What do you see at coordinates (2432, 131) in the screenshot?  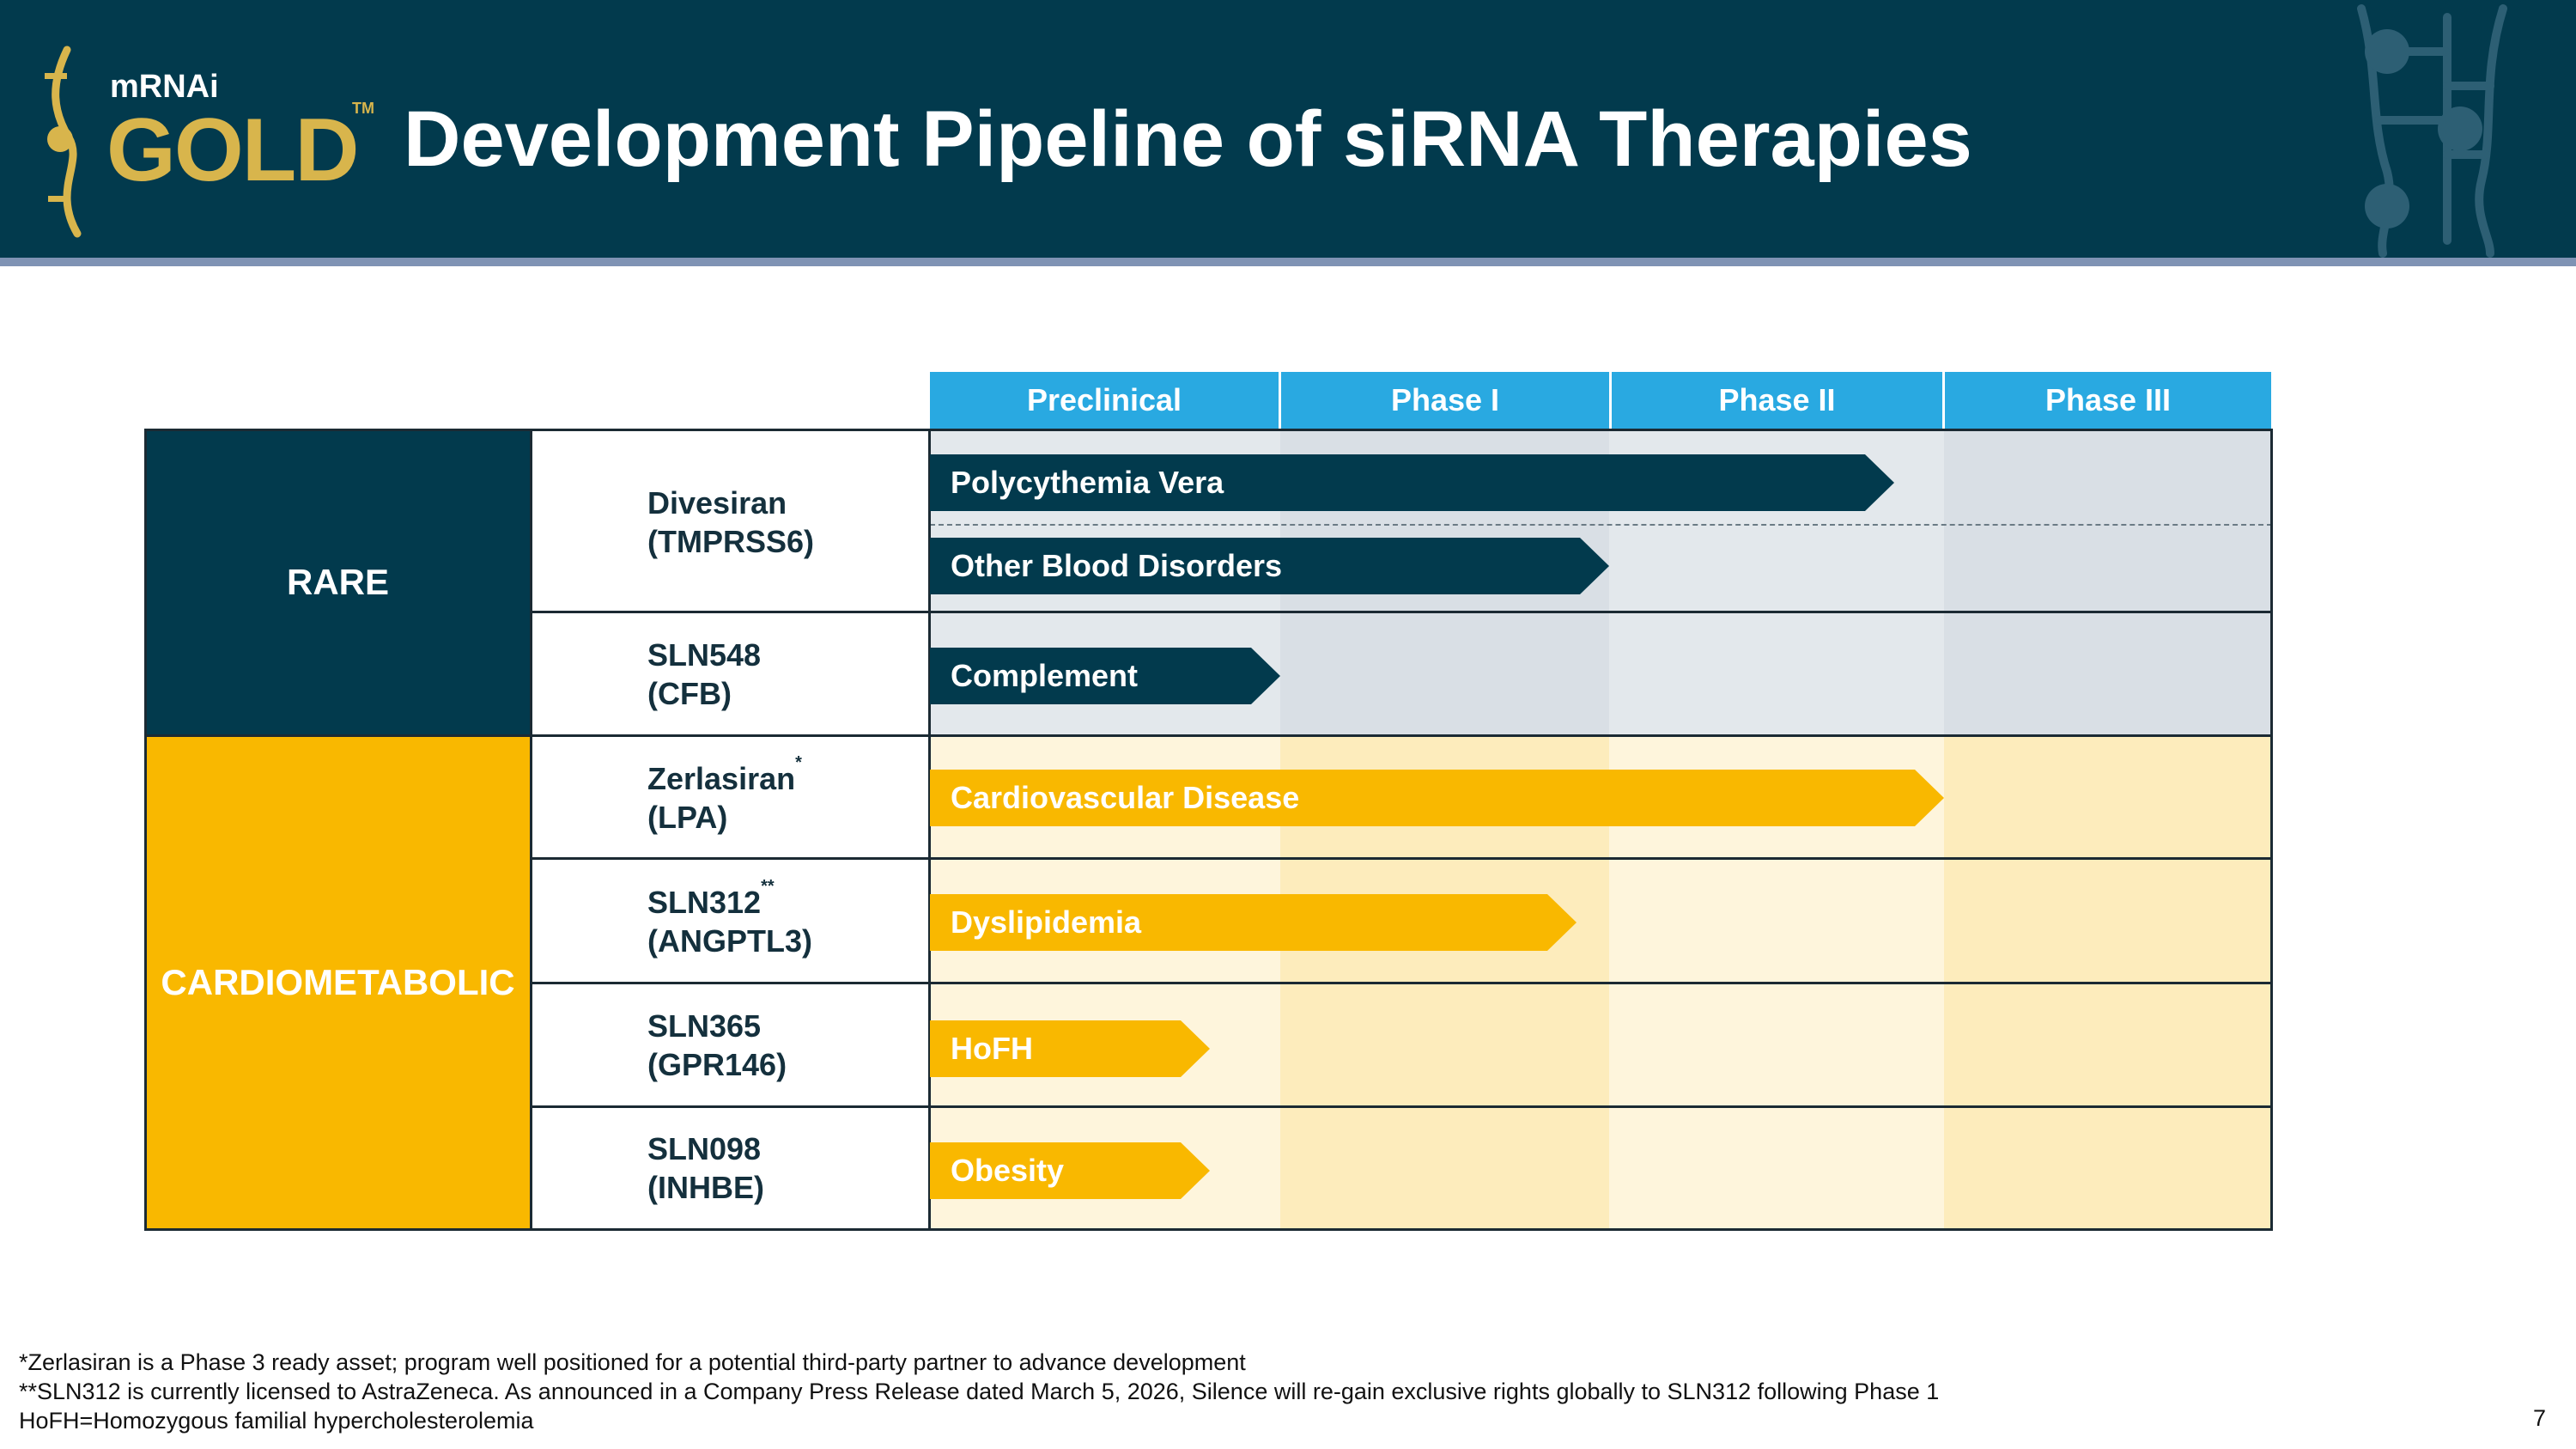 I see `helix-decoration-icon` at bounding box center [2432, 131].